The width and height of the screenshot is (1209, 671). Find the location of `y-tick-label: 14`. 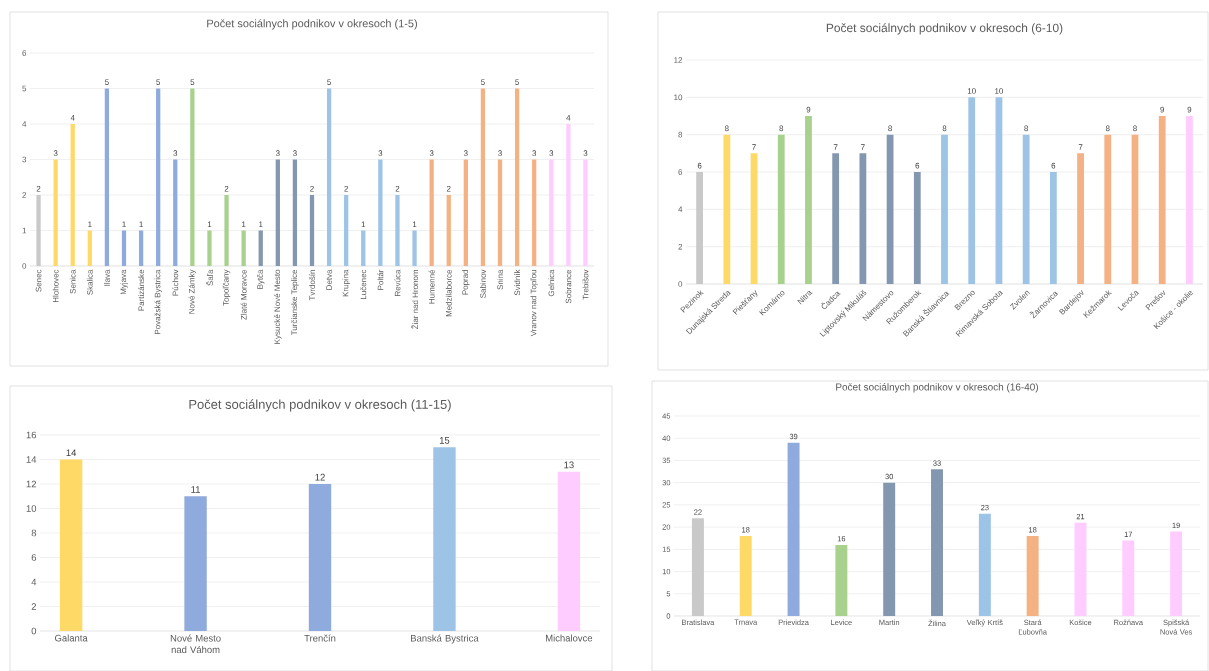

y-tick-label: 14 is located at coordinates (31, 459).